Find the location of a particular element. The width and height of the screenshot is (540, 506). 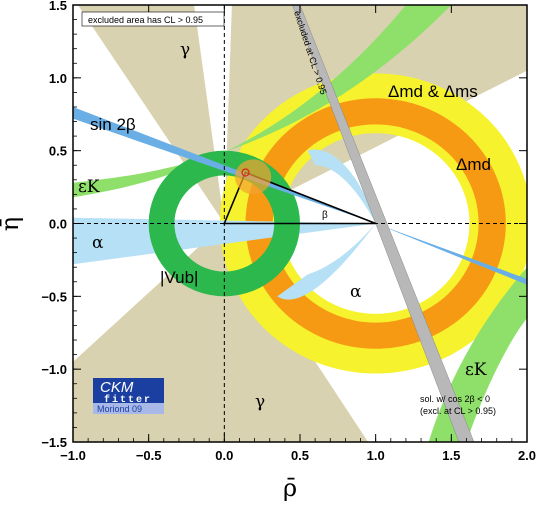

alpha-band-left is located at coordinates (224, 241).